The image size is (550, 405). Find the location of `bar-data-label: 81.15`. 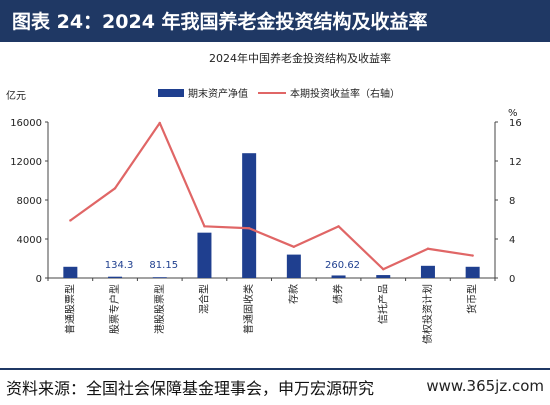

bar-data-label: 81.15 is located at coordinates (163, 265).